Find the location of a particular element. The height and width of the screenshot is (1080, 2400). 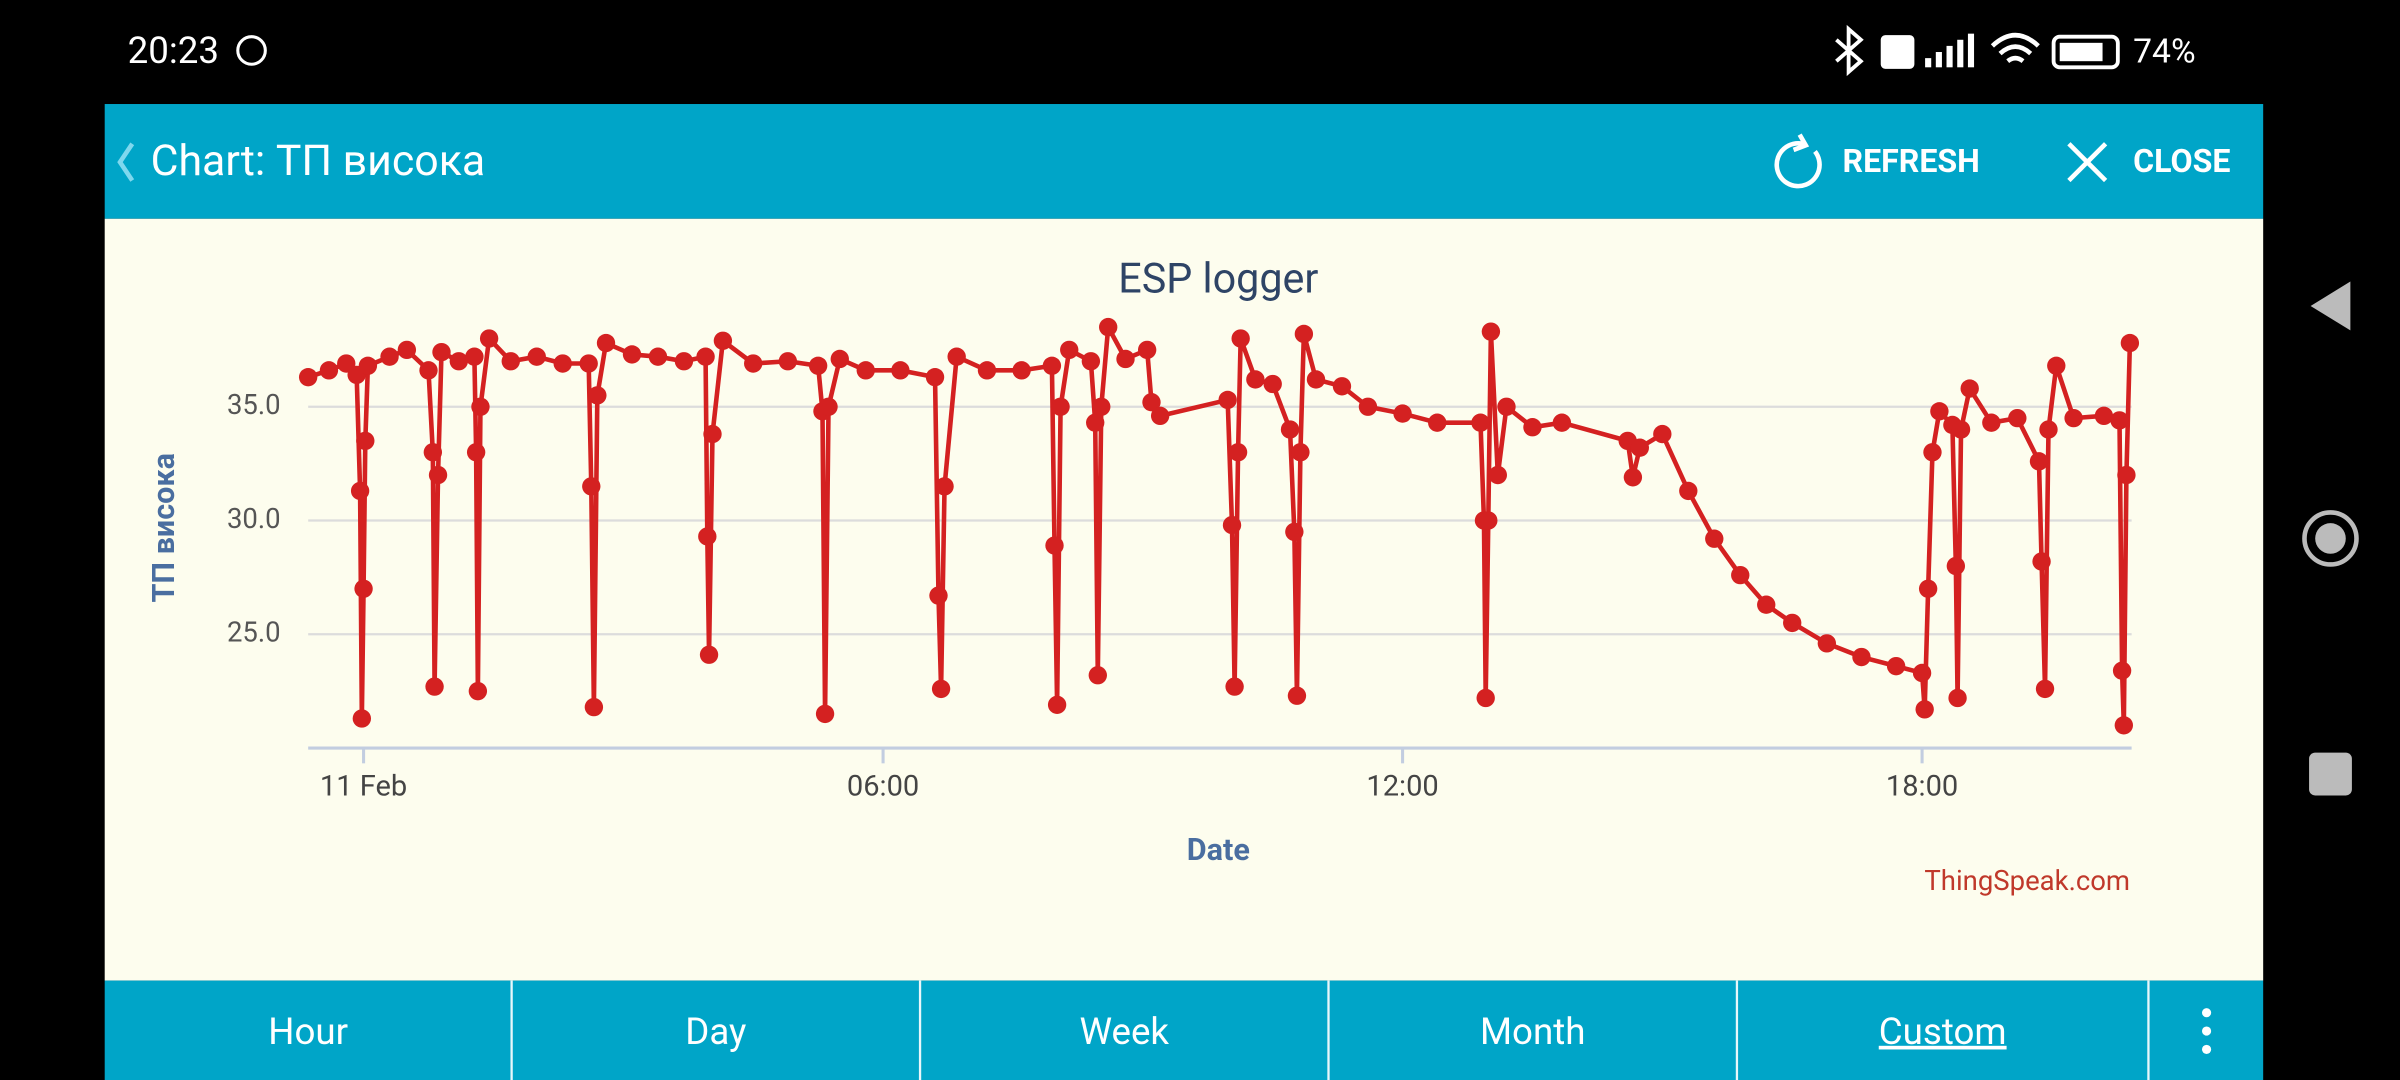

more-button is located at coordinates (2206, 1031).